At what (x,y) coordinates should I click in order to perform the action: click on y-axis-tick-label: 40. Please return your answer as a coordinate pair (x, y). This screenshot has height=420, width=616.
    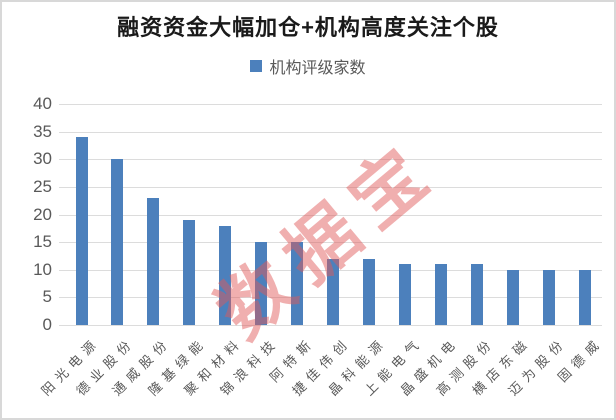
    Looking at the image, I should click on (42, 103).